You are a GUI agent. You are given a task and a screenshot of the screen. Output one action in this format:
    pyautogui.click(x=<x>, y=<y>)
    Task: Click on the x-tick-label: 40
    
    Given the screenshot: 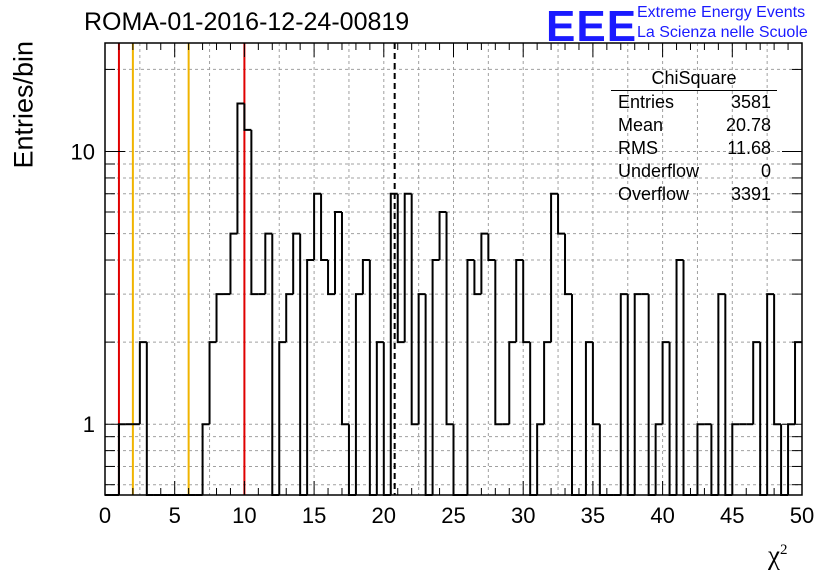 What is the action you would take?
    pyautogui.click(x=662, y=515)
    